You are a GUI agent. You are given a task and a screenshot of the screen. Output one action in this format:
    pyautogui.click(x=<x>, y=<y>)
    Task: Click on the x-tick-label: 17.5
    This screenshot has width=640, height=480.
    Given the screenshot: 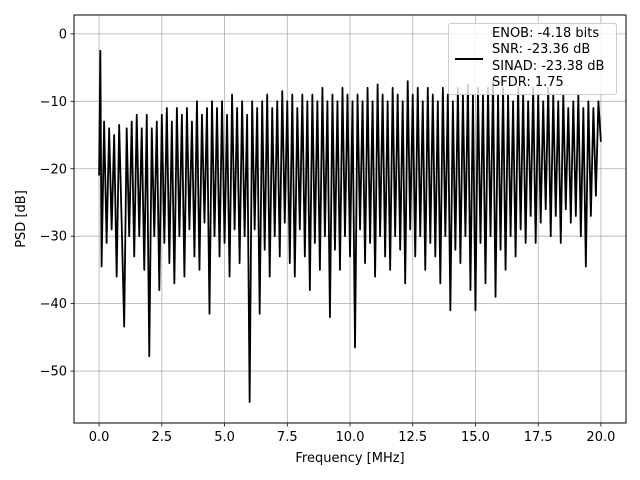 What is the action you would take?
    pyautogui.click(x=538, y=437)
    